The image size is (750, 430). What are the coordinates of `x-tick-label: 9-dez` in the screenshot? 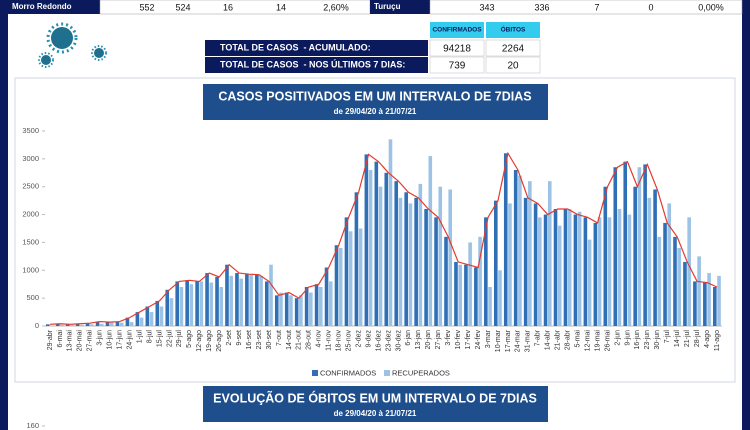 It's located at (368, 339).